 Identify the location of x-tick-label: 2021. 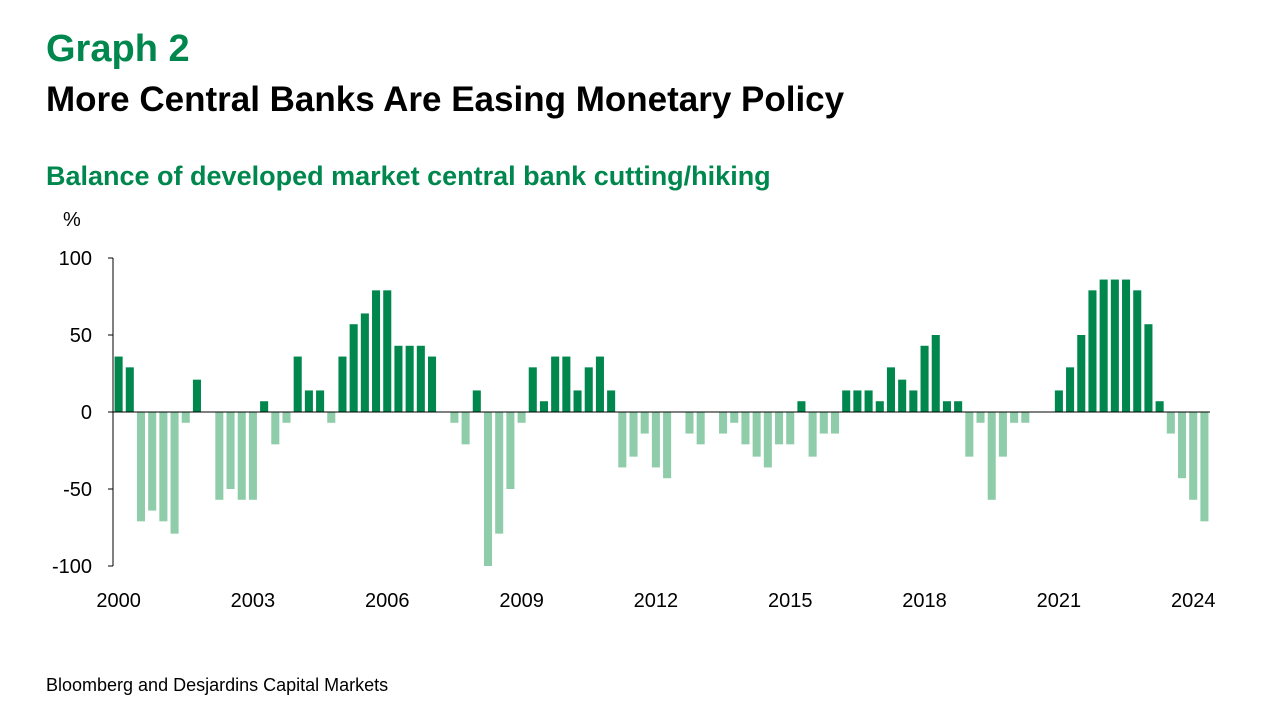
(1059, 601).